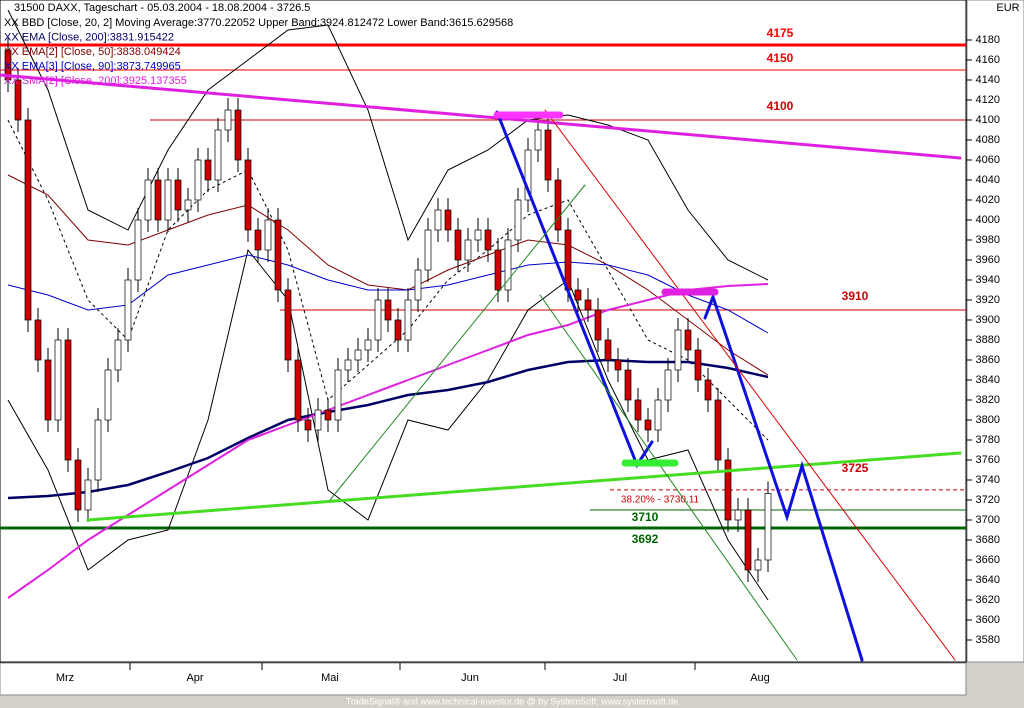  Describe the element at coordinates (855, 468) in the screenshot. I see `level-label: 3725` at that location.